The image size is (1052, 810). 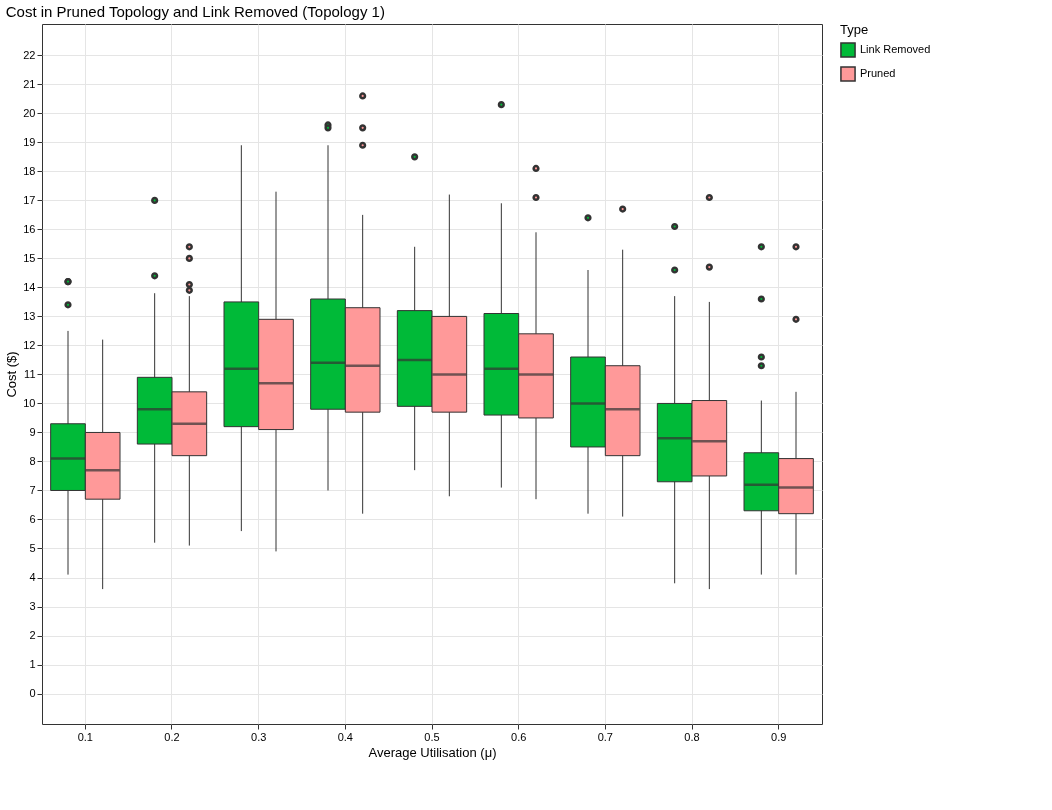 I want to click on legend-label: Link Removed, so click(x=895, y=49).